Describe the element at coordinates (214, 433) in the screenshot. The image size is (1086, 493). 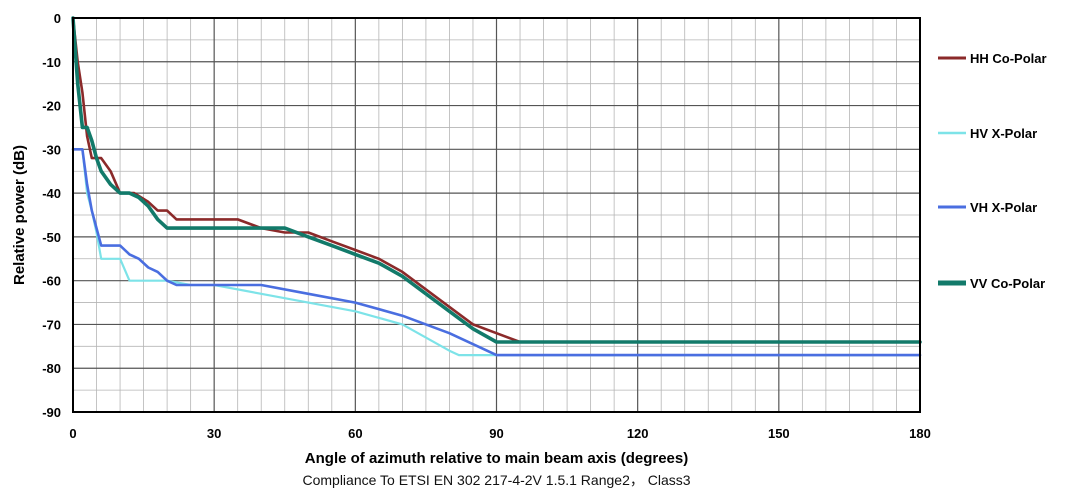
I see `x-tick-label: 30` at that location.